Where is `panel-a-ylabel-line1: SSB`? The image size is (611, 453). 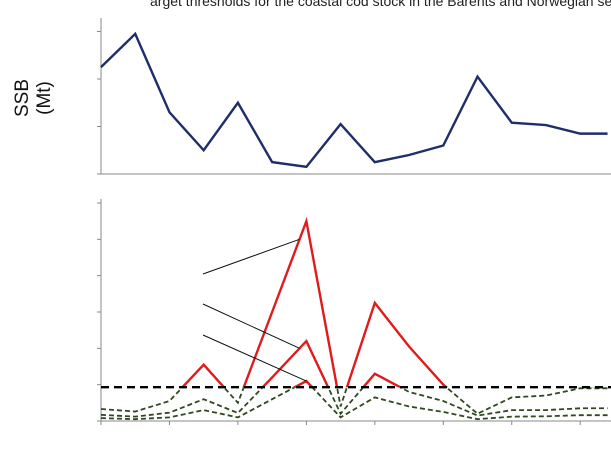
panel-a-ylabel-line1: SSB is located at coordinates (22, 98).